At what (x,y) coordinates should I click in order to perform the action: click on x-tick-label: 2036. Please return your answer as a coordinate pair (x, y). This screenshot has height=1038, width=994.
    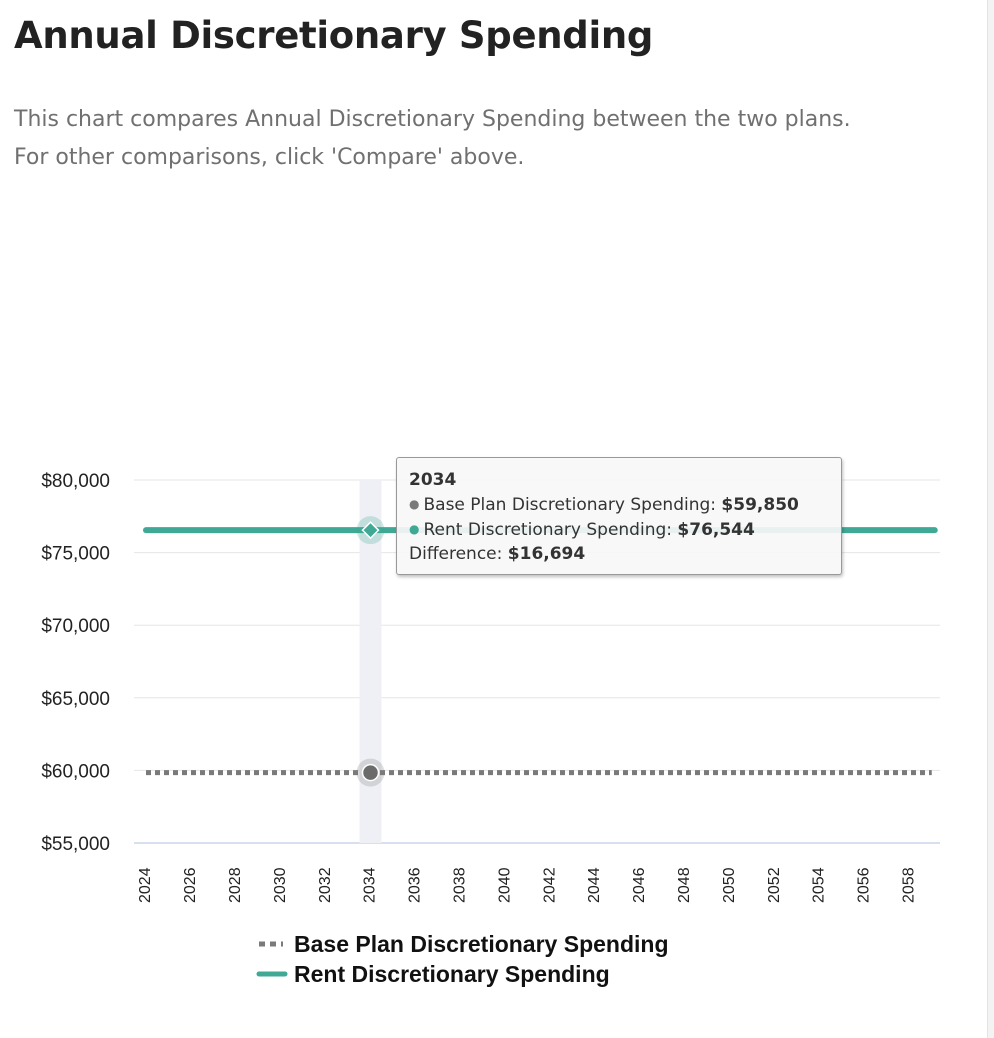
    Looking at the image, I should click on (415, 885).